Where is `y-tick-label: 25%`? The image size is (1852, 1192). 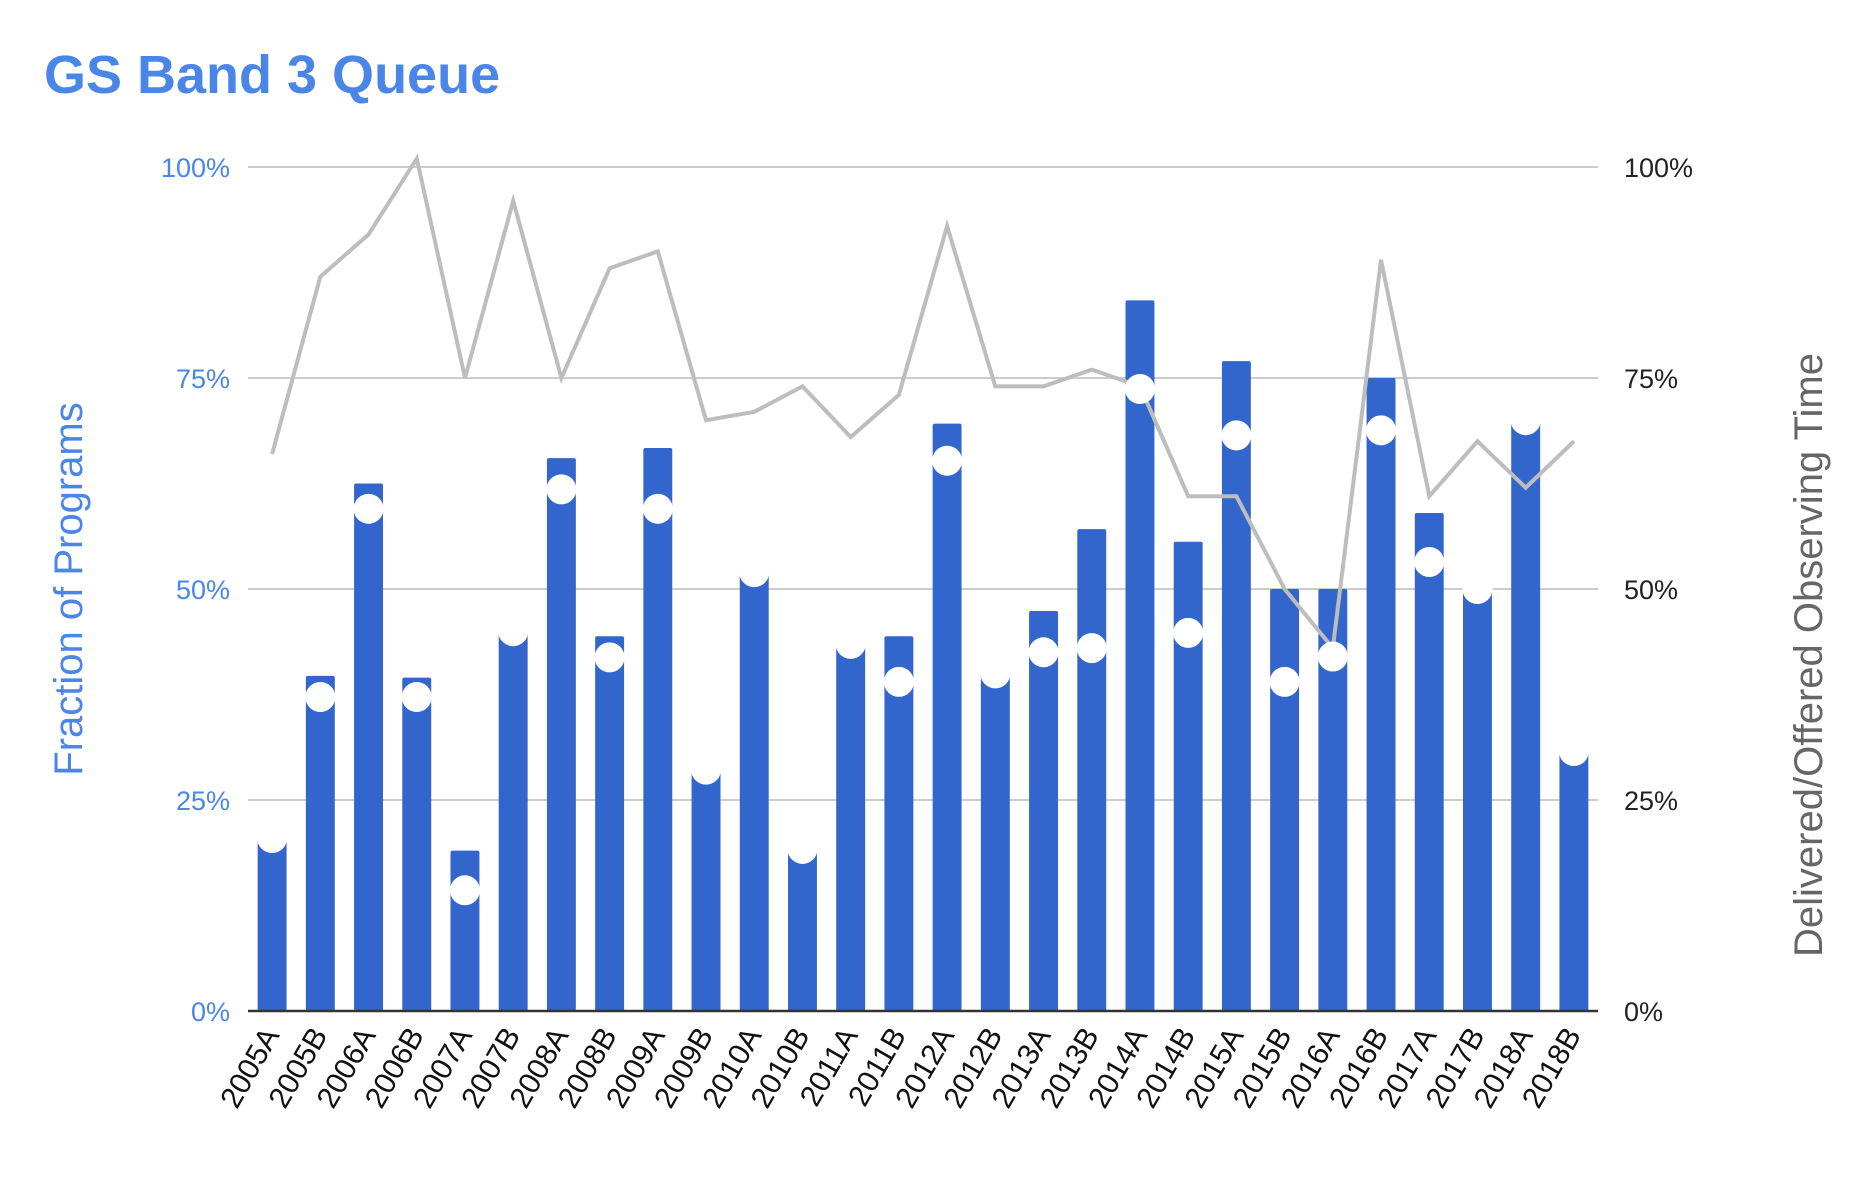
y-tick-label: 25% is located at coordinates (203, 801).